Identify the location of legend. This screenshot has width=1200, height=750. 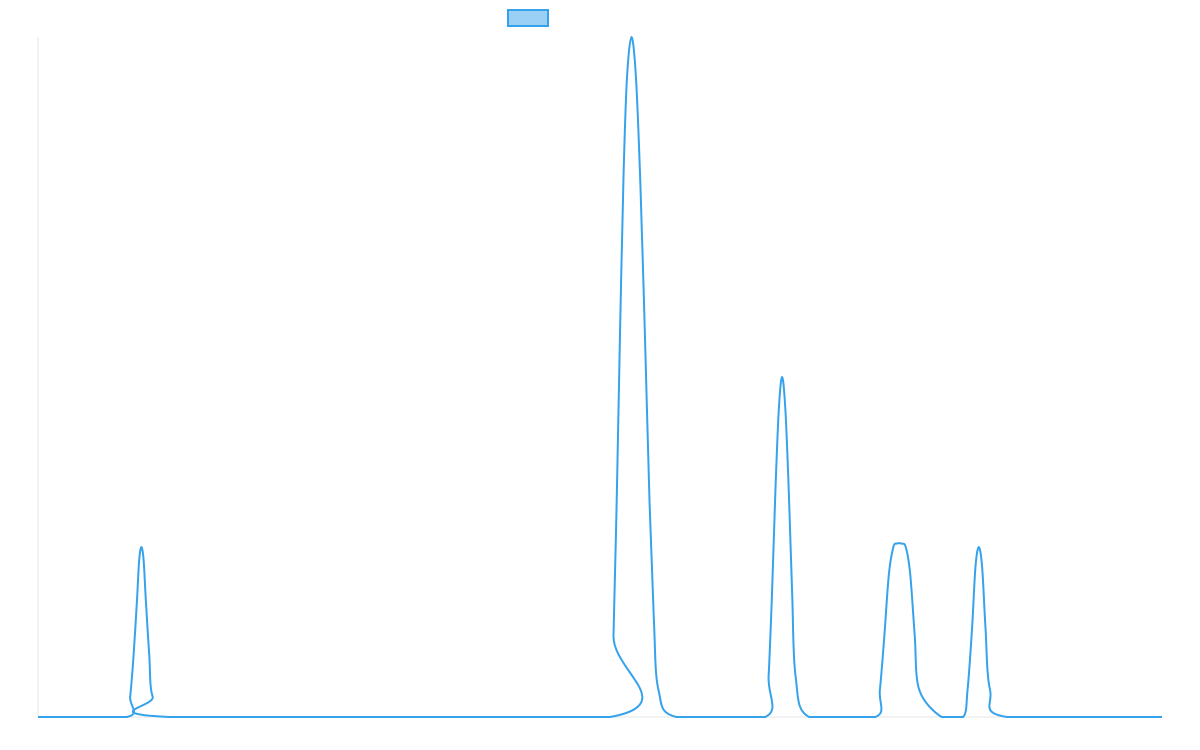
(528, 18).